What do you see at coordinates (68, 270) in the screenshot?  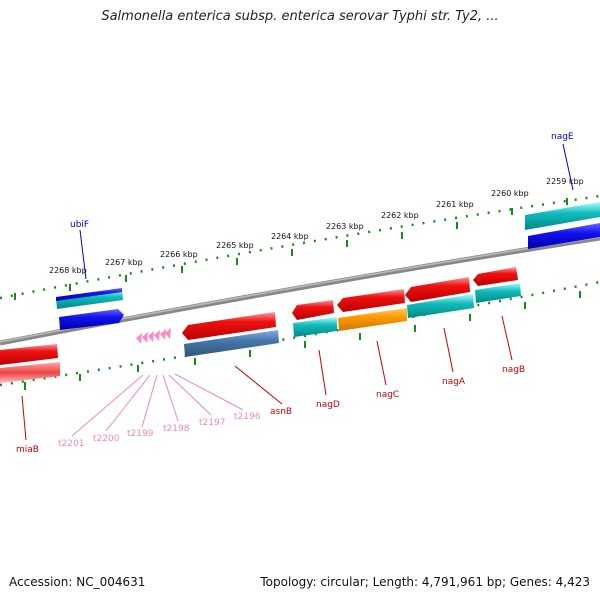 I see `kbp-label: 2268 kbp` at bounding box center [68, 270].